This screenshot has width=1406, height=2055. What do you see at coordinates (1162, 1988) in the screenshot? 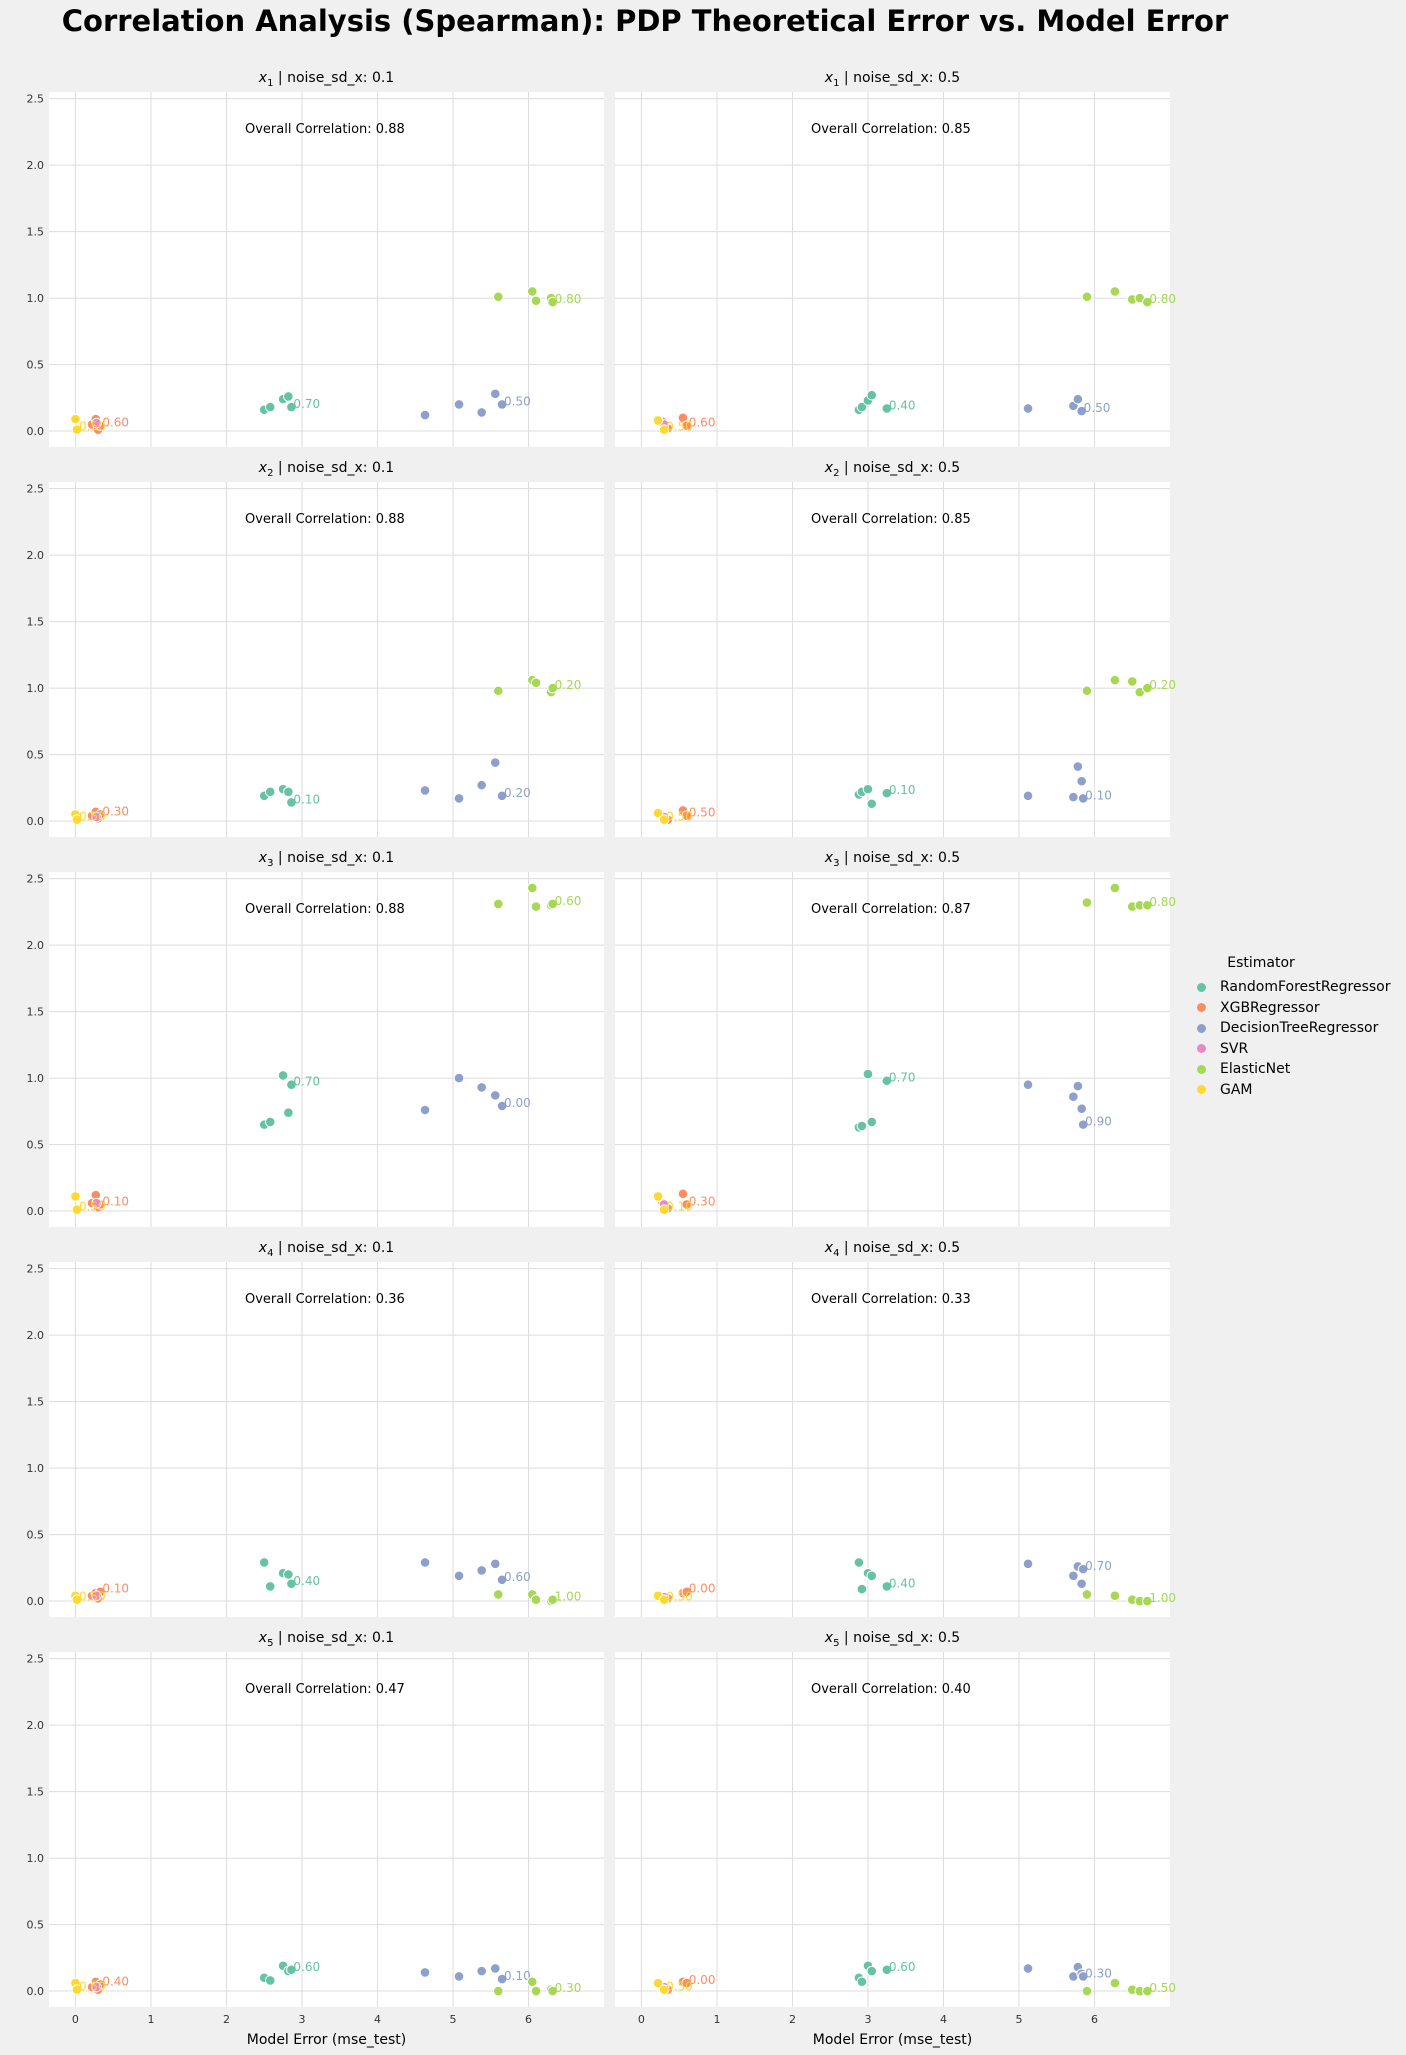
I see `series-label-elasticnet: 0.50` at bounding box center [1162, 1988].